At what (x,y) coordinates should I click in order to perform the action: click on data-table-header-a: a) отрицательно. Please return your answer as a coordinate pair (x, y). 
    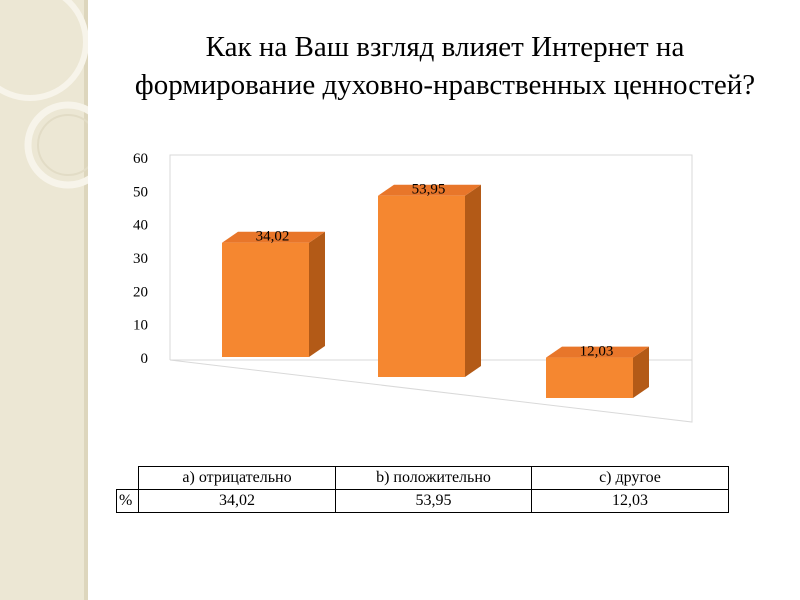
    Looking at the image, I should click on (237, 478).